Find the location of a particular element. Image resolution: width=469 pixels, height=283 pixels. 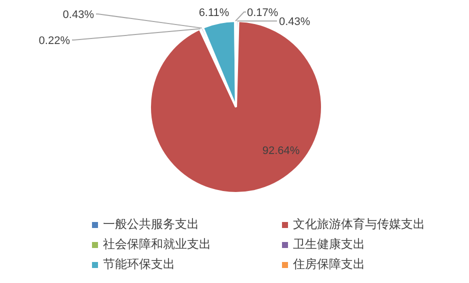

legend-label: 卫生健康支出 is located at coordinates (329, 244).